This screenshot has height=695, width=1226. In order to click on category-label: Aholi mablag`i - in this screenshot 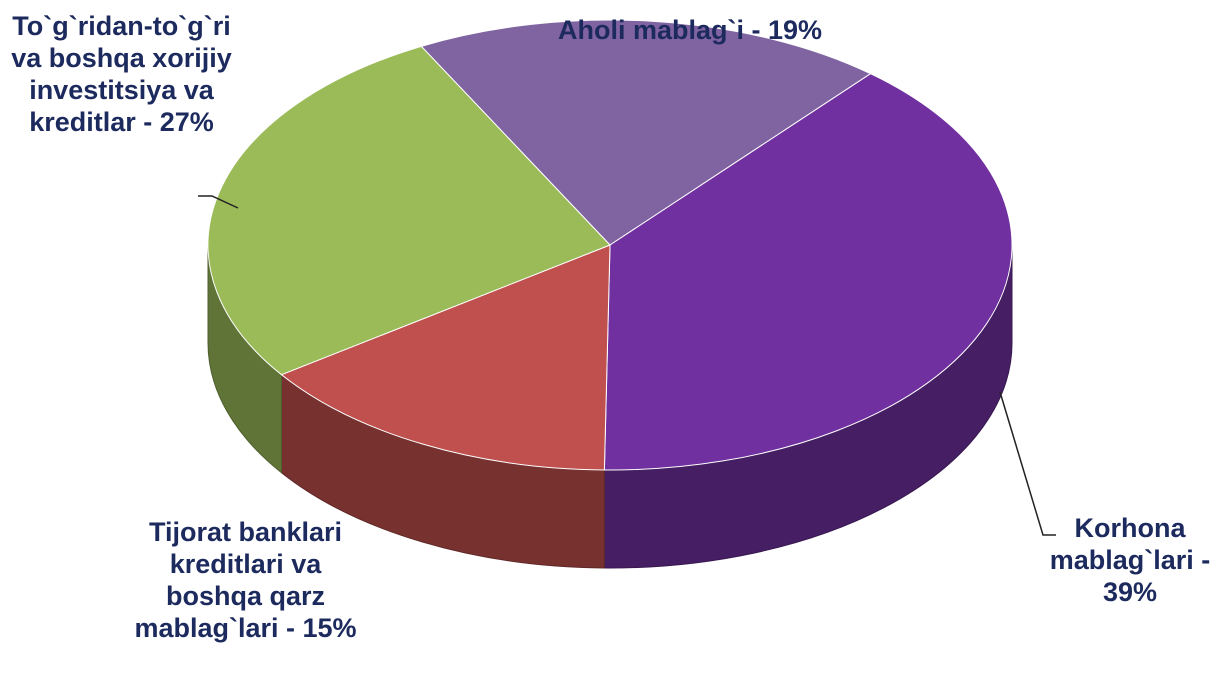, I will do `click(659, 30)`.